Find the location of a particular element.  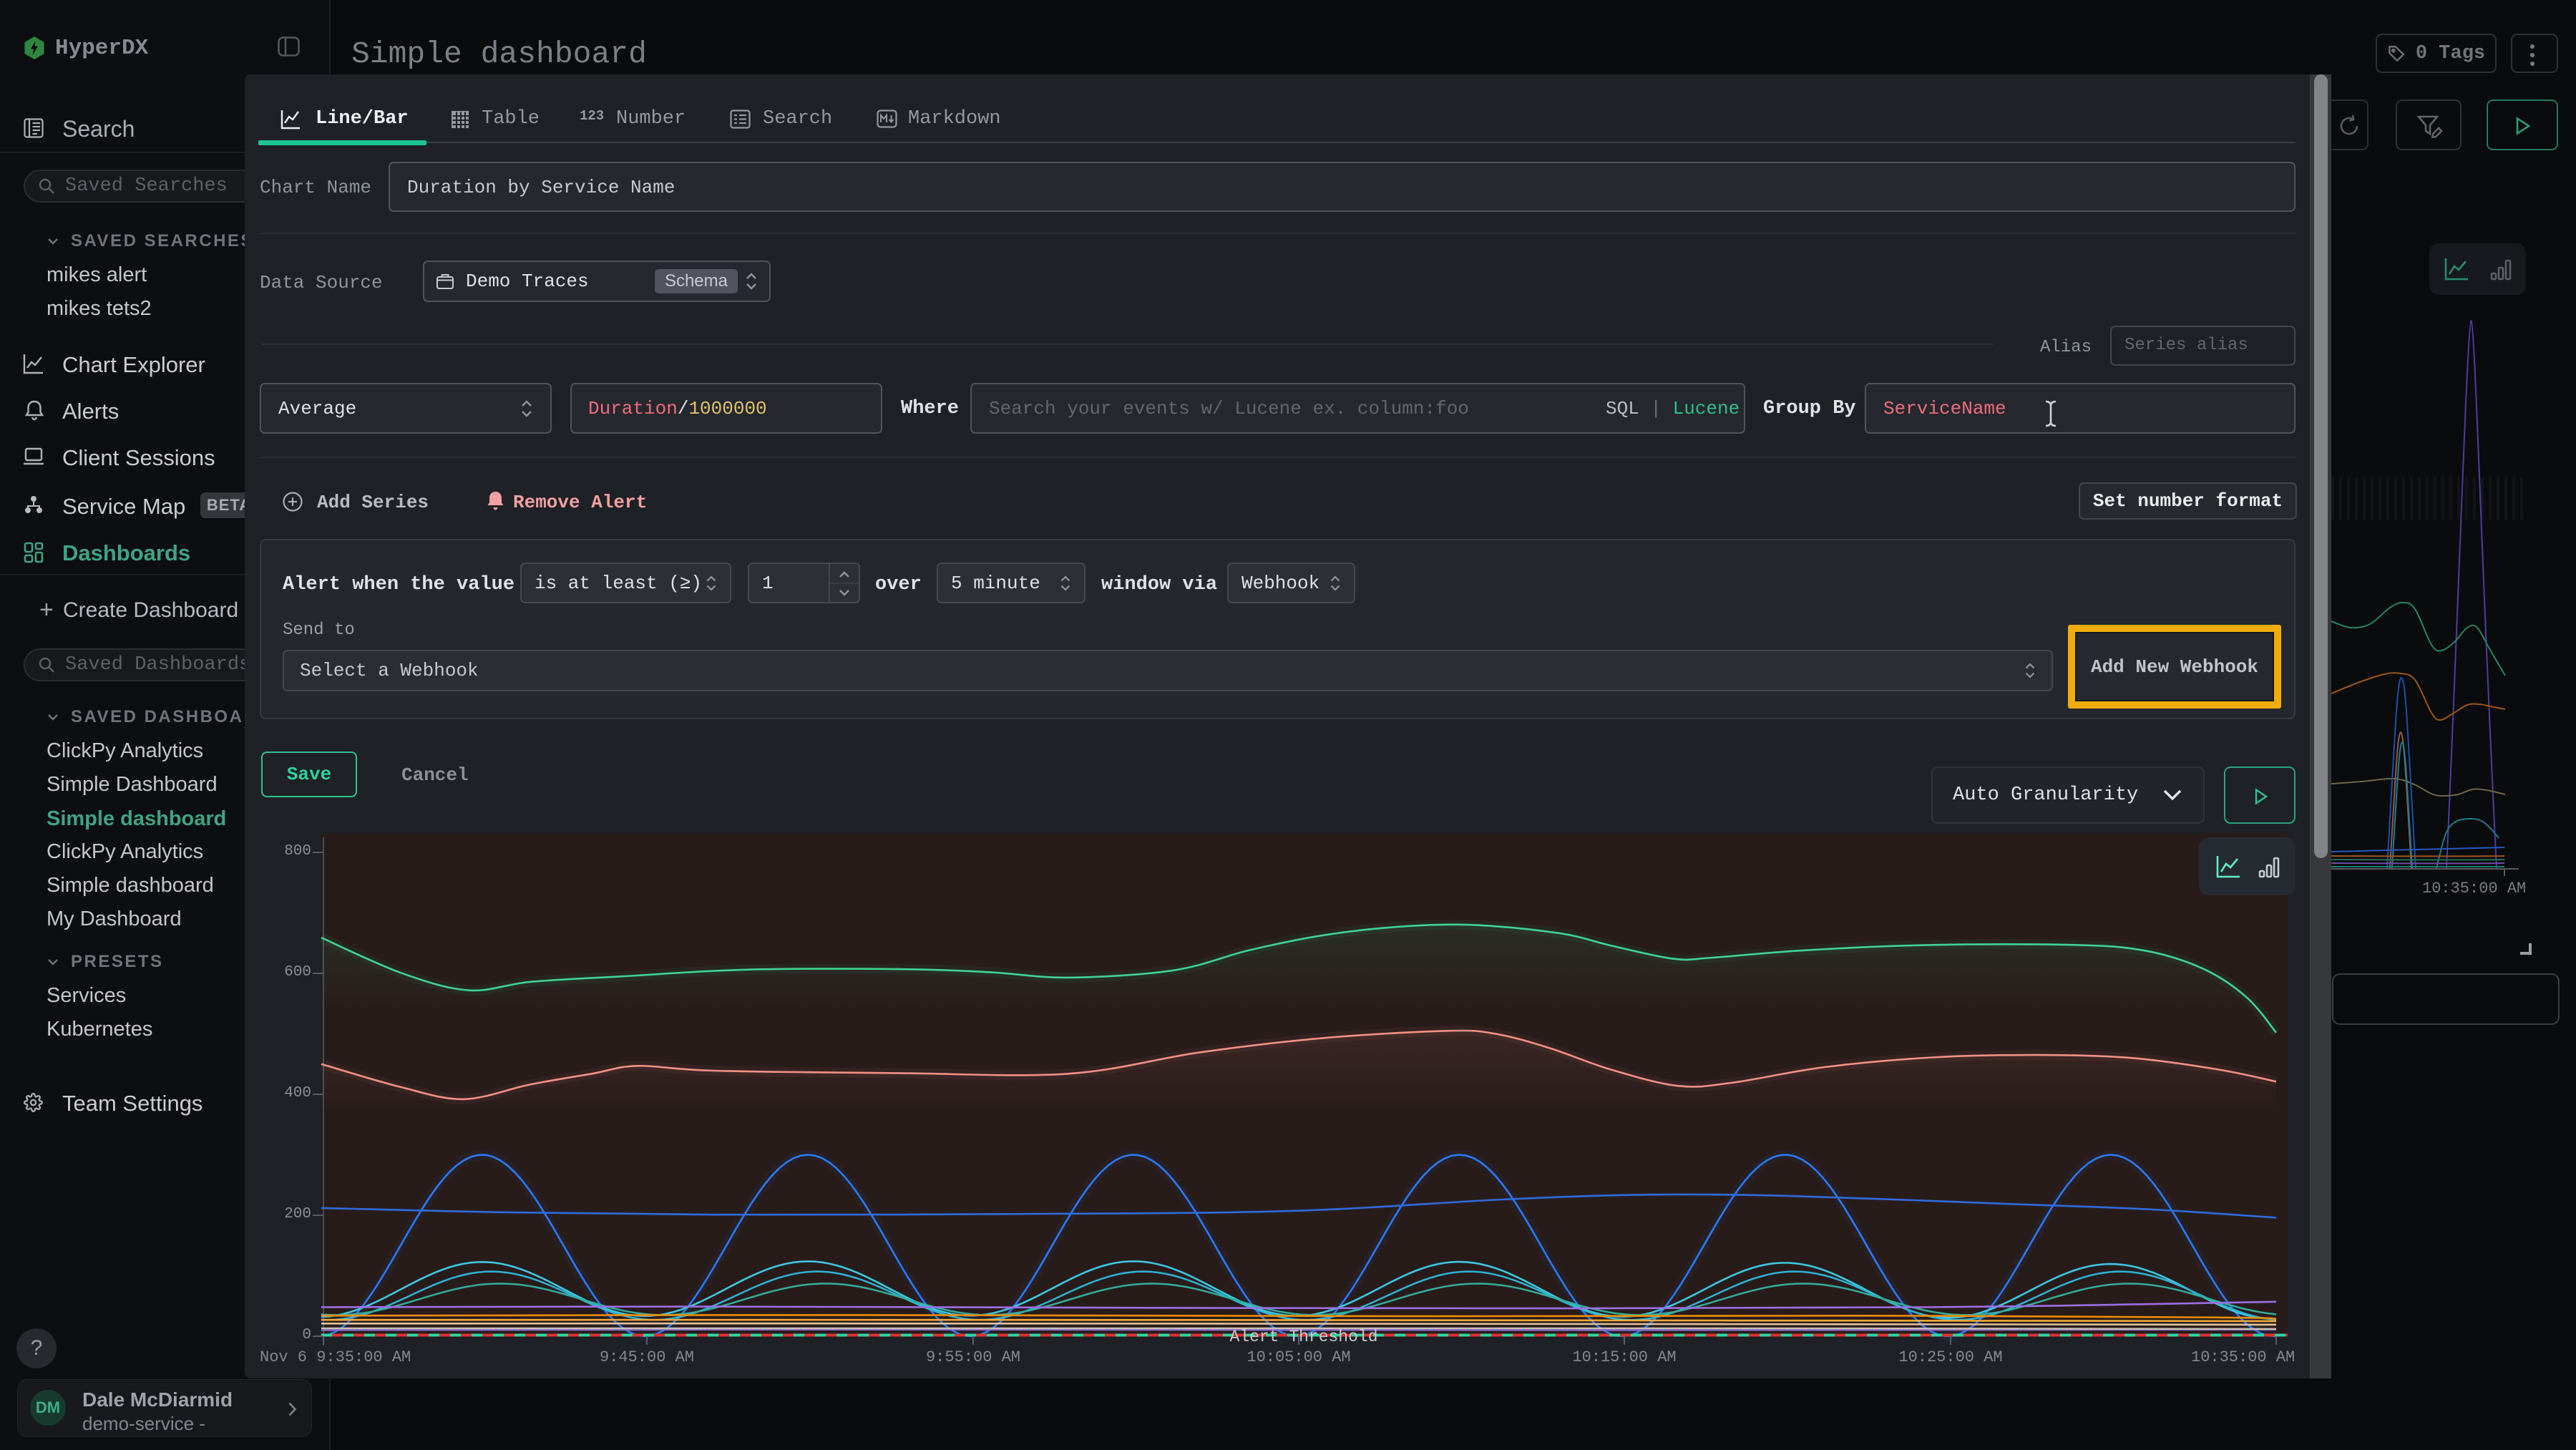

svg-text: 10:35:00 AM is located at coordinates (2474, 888).